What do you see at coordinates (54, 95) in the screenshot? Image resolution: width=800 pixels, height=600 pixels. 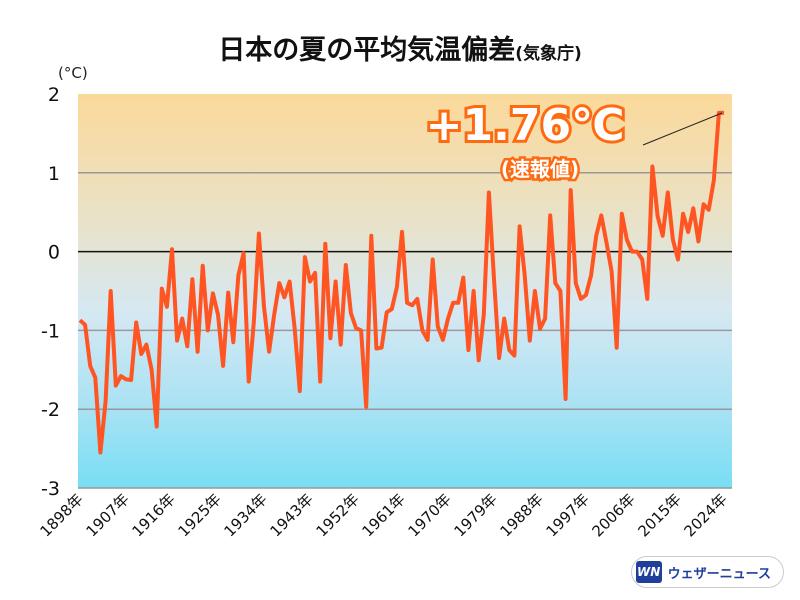 I see `y-tick-label: 2` at bounding box center [54, 95].